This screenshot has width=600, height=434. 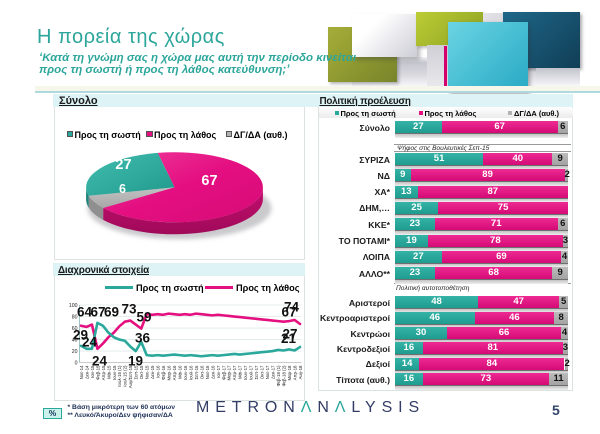 What do you see at coordinates (122, 189) in the screenshot?
I see `svg-text: 6` at bounding box center [122, 189].